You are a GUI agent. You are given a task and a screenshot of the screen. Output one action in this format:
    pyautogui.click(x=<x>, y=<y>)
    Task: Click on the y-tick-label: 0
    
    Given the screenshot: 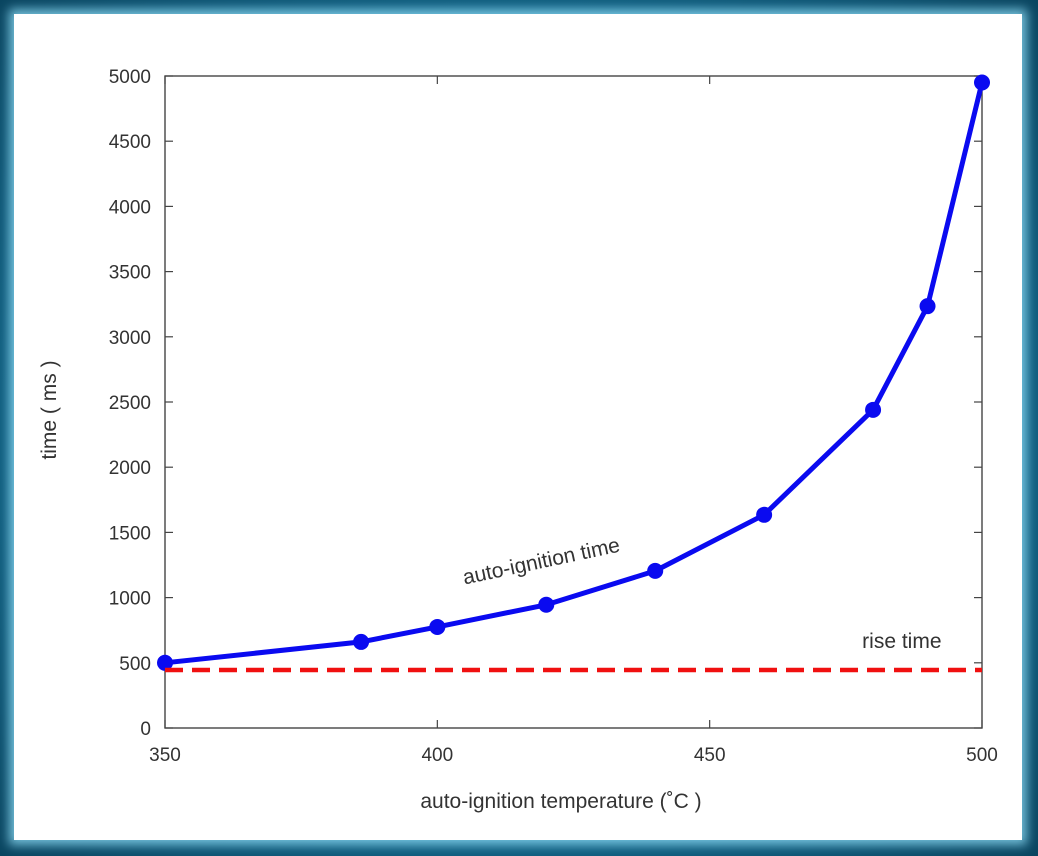 What is the action you would take?
    pyautogui.click(x=145, y=729)
    